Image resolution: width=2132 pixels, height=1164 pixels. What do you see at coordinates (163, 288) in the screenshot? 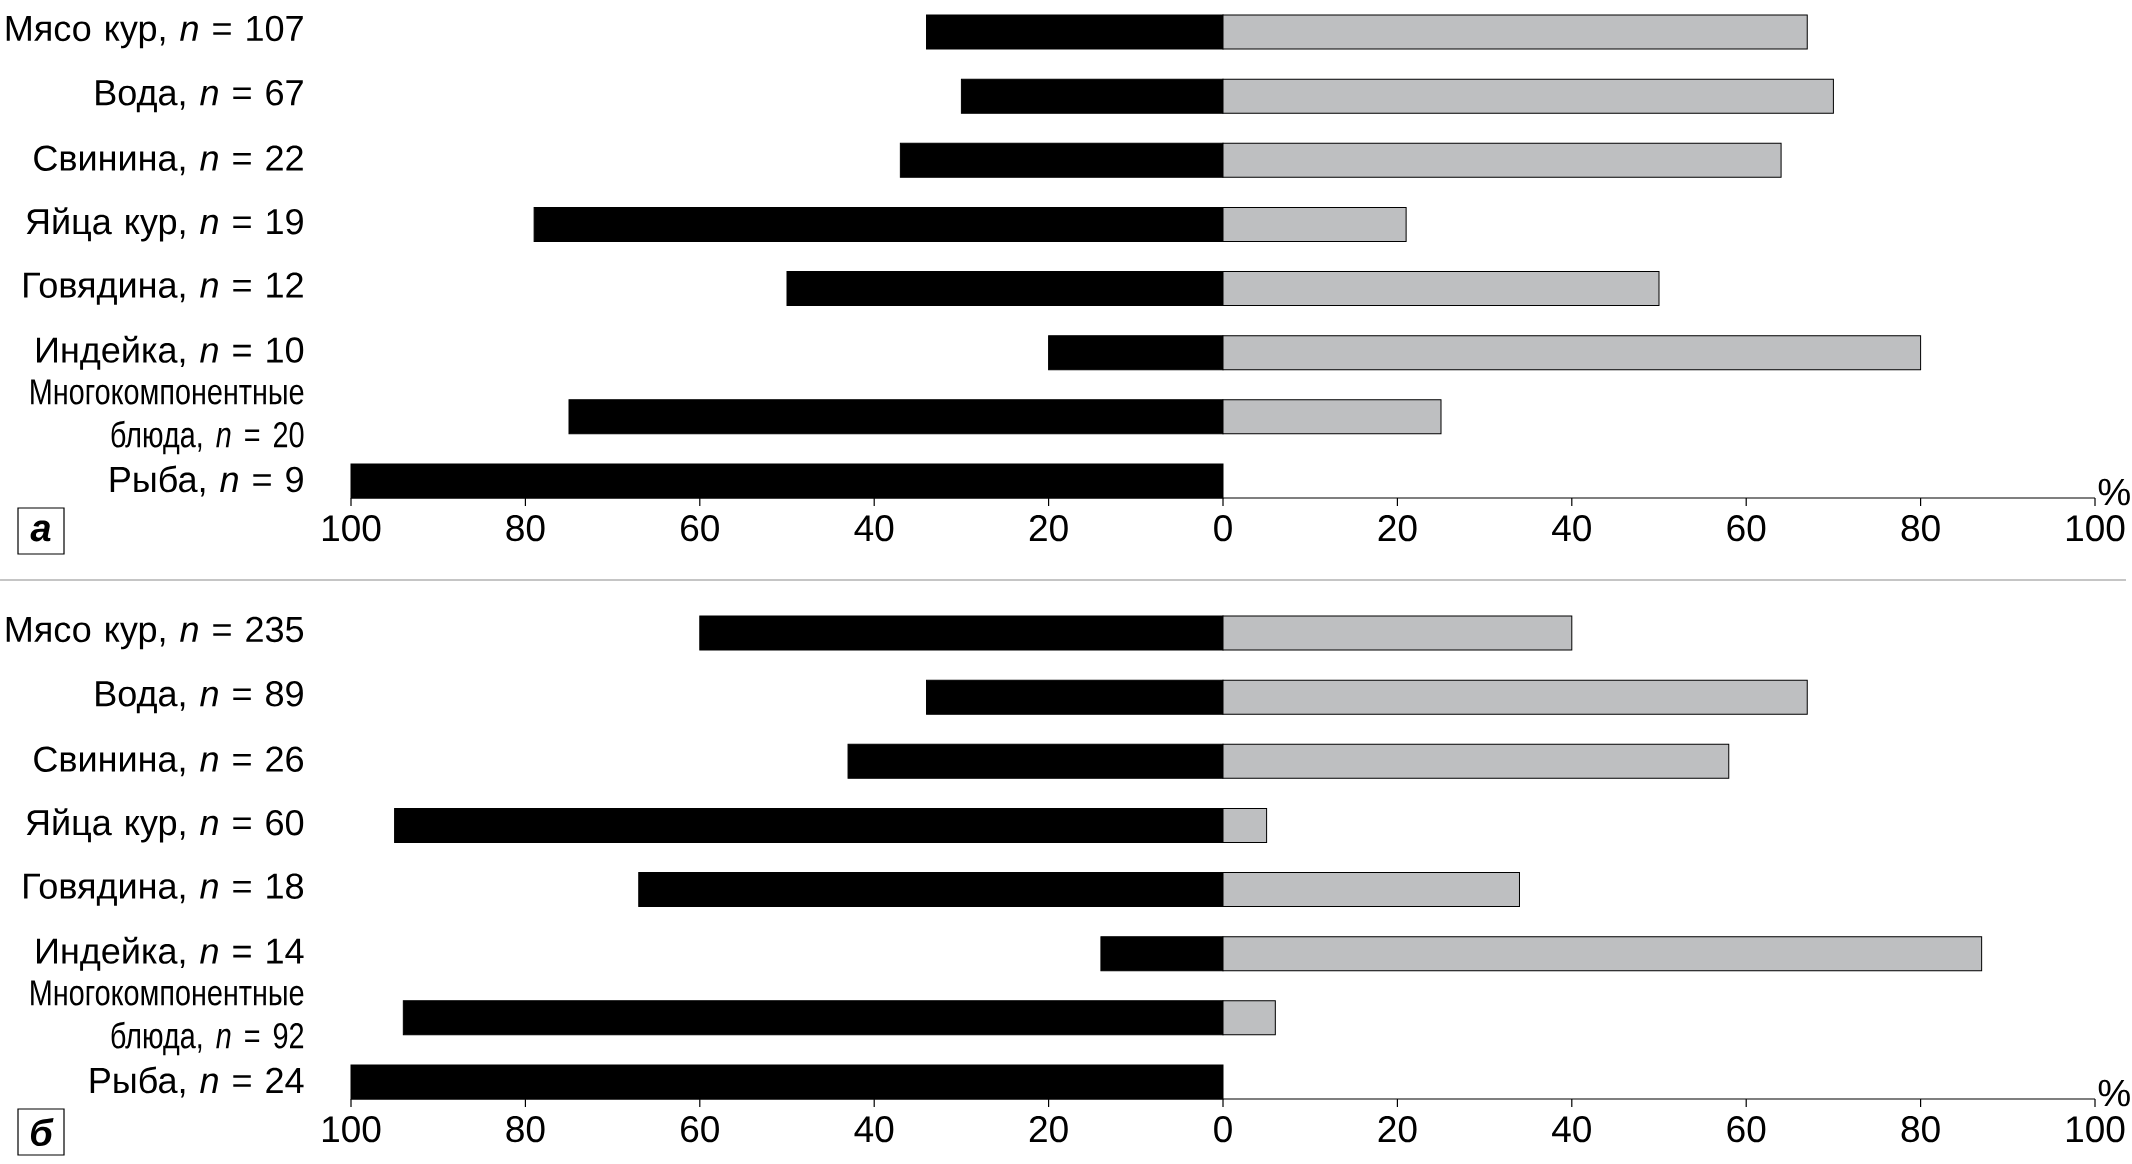
I see `y-tick-label: Говядина, n = 12` at bounding box center [163, 288].